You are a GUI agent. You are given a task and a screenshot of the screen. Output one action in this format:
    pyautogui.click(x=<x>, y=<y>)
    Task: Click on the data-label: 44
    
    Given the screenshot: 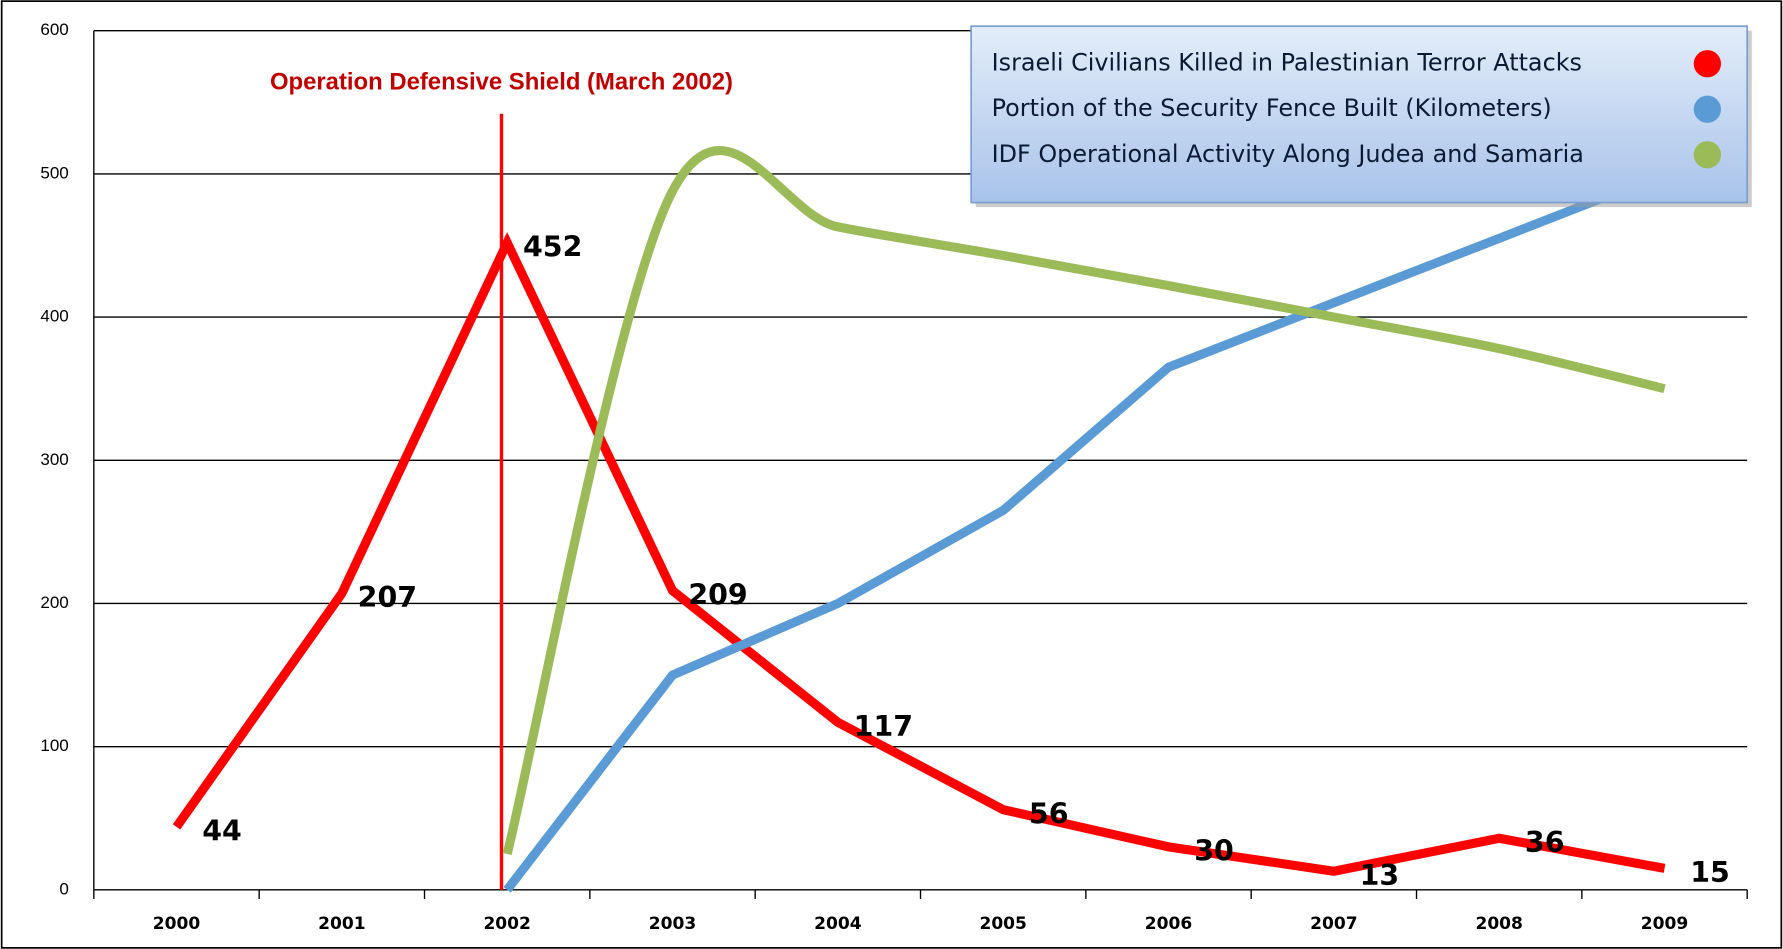 What is the action you would take?
    pyautogui.click(x=222, y=831)
    